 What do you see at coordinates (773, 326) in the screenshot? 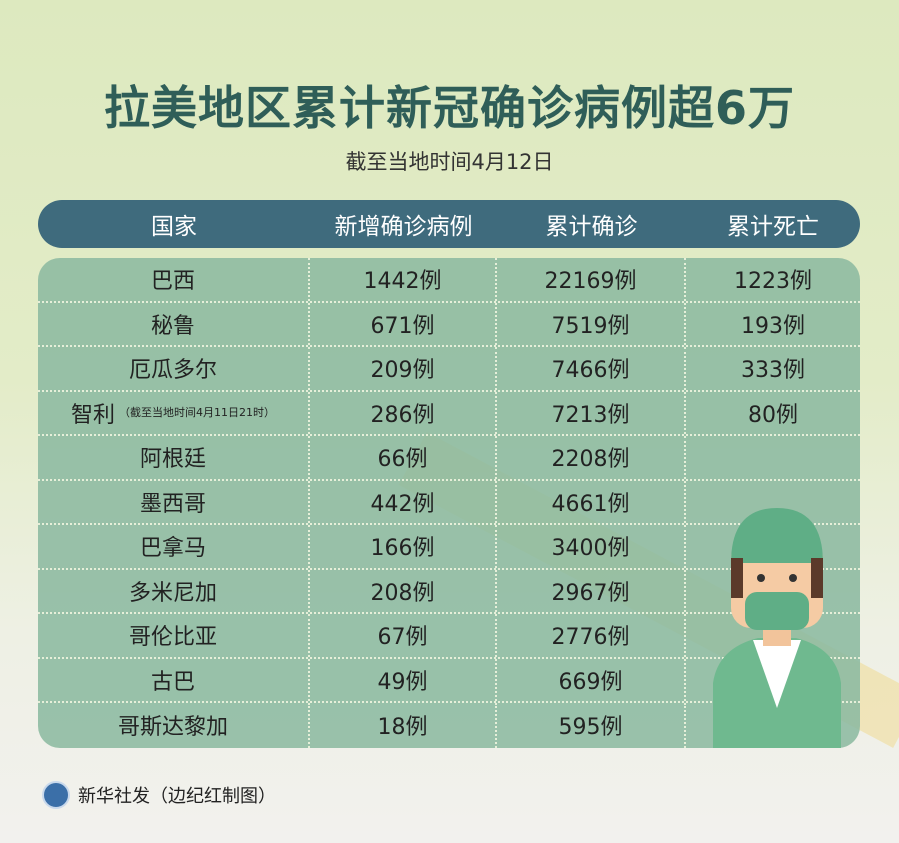
I see `cell-deaths: 193例` at bounding box center [773, 326].